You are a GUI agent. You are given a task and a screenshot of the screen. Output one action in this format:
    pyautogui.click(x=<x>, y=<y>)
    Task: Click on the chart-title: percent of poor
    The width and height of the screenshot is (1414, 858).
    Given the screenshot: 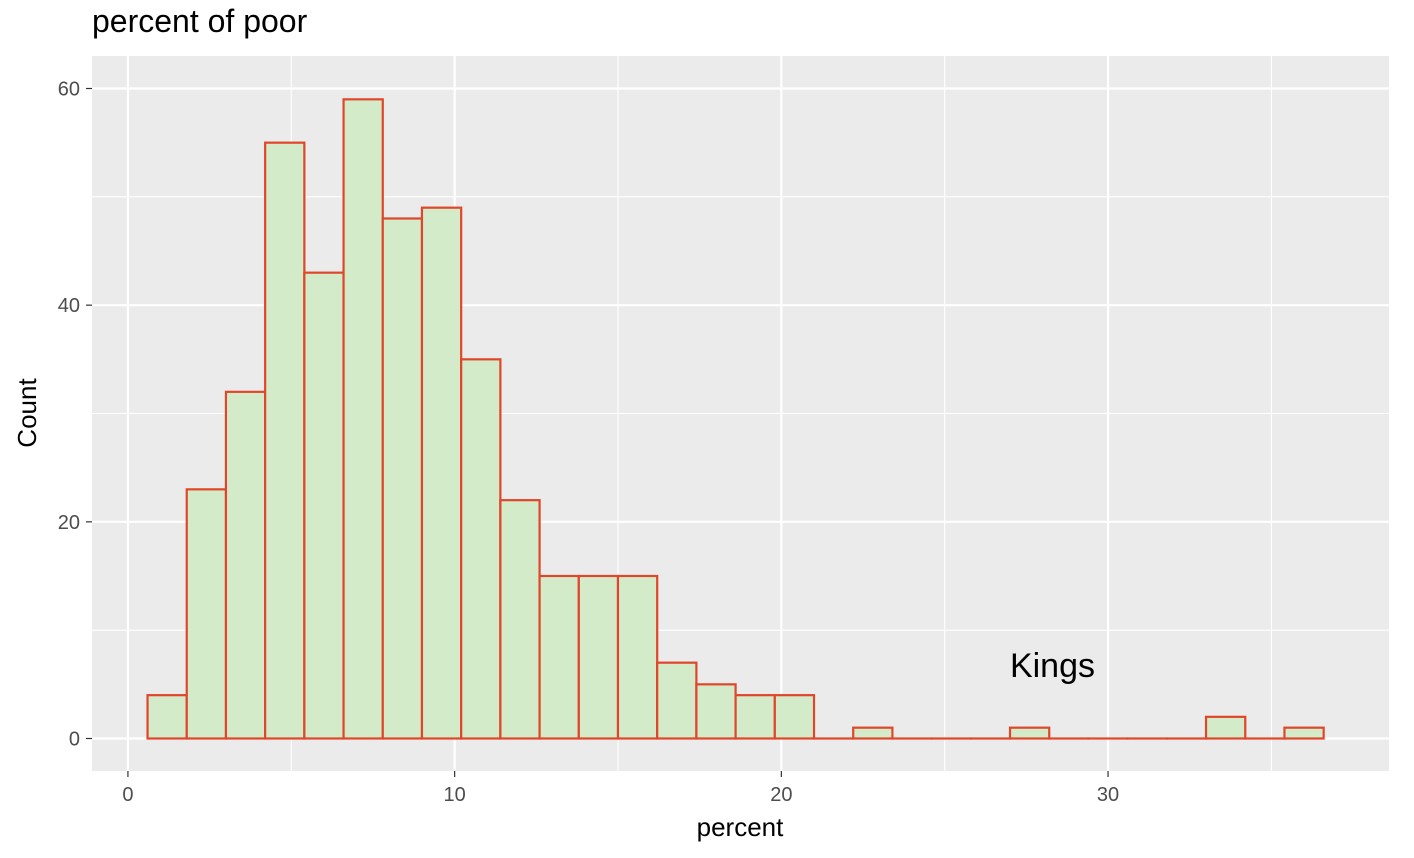 What is the action you would take?
    pyautogui.click(x=200, y=21)
    